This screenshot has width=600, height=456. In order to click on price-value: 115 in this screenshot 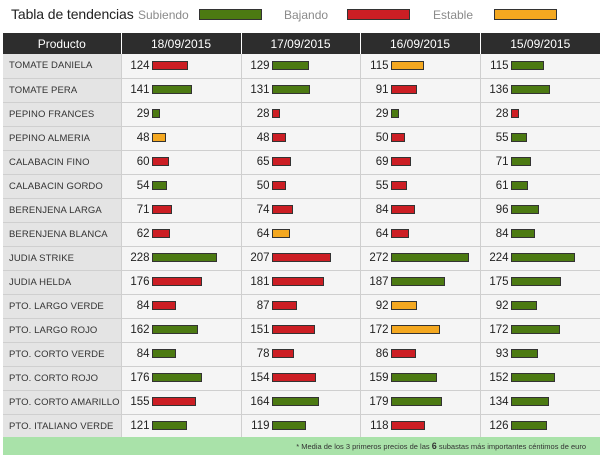, I will do `click(379, 65)`.